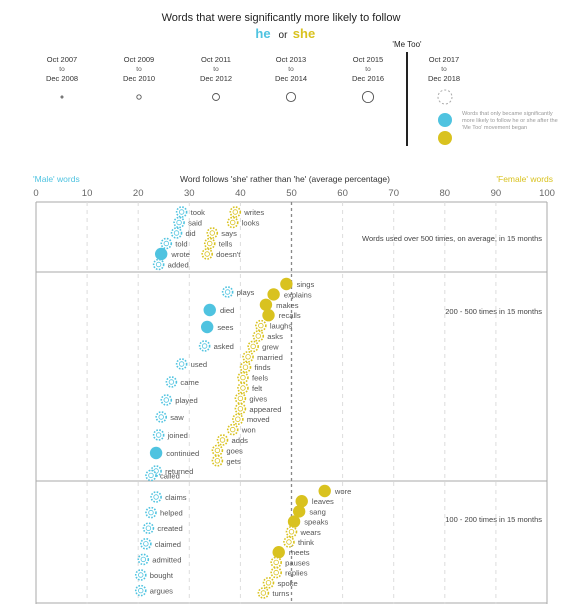 The width and height of the screenshot is (574, 609). I want to click on point-label: laughs, so click(281, 326).